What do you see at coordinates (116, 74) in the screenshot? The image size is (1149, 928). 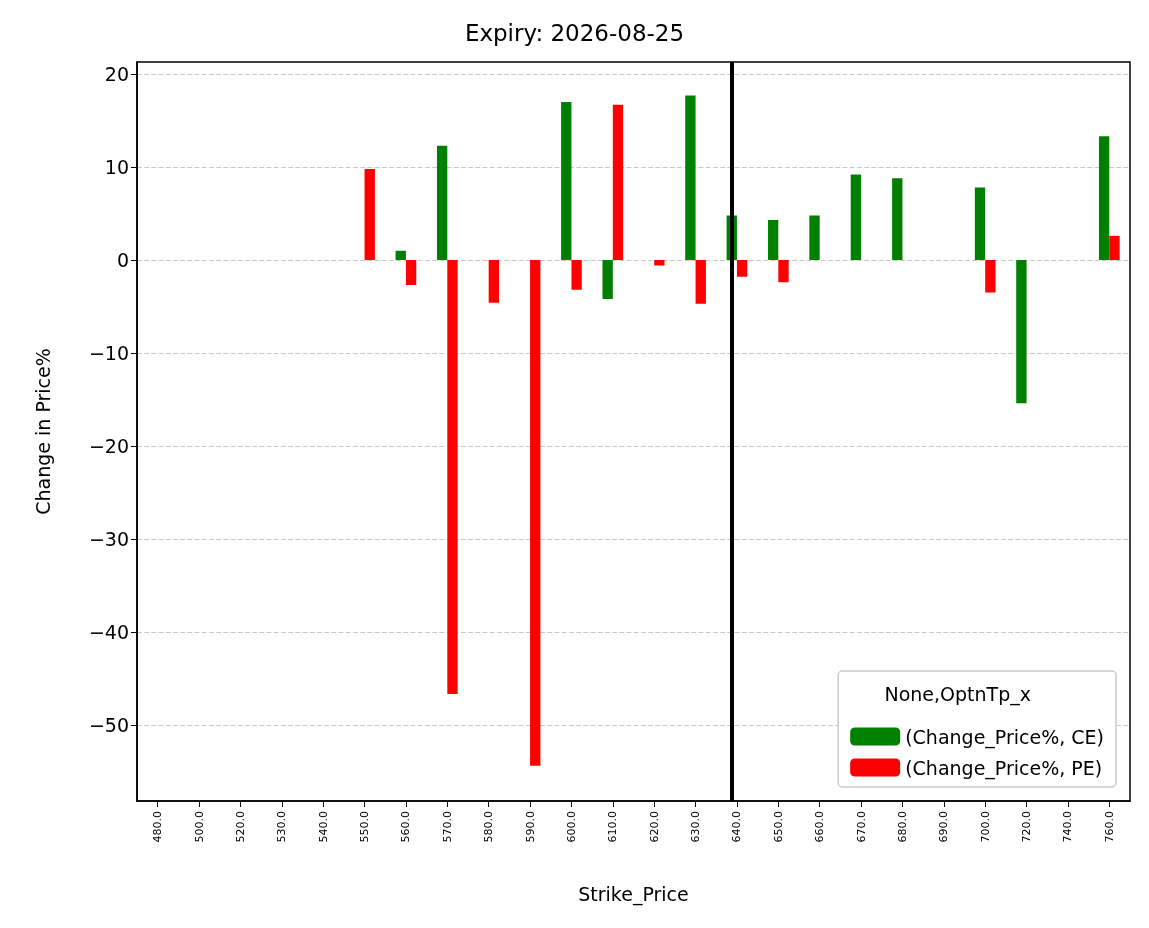 I see `y-tick-label: 20` at bounding box center [116, 74].